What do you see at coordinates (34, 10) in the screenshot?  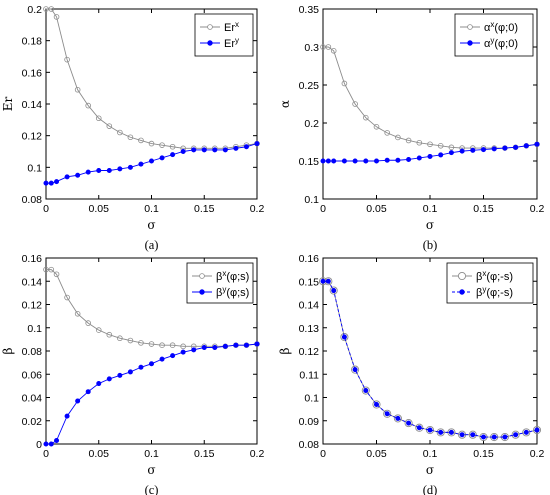 I see `y-tick-label: 0.2` at bounding box center [34, 10].